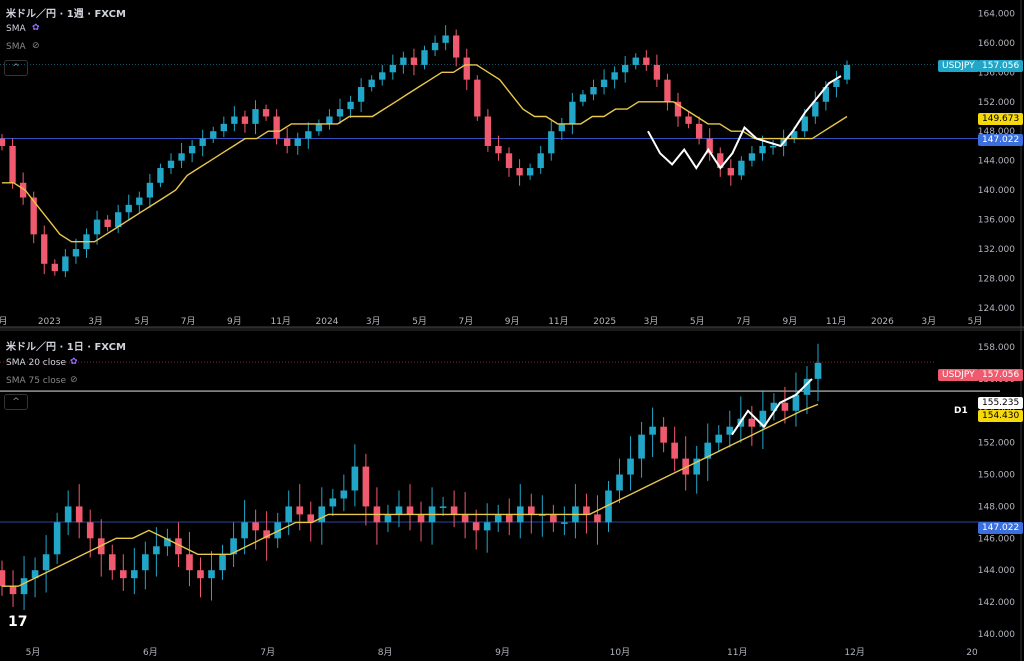  Describe the element at coordinates (996, 603) in the screenshot. I see `y-tick-label: 142.000` at that location.